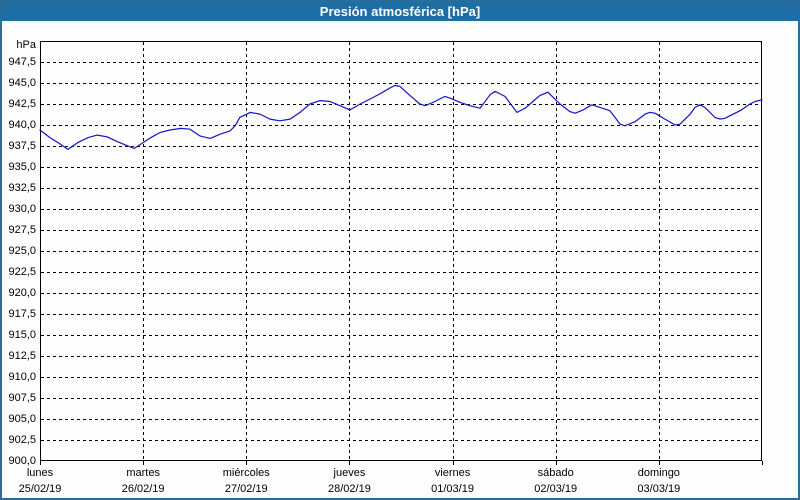 The image size is (800, 500). Describe the element at coordinates (22, 125) in the screenshot. I see `y-tick-label: 940,0` at that location.